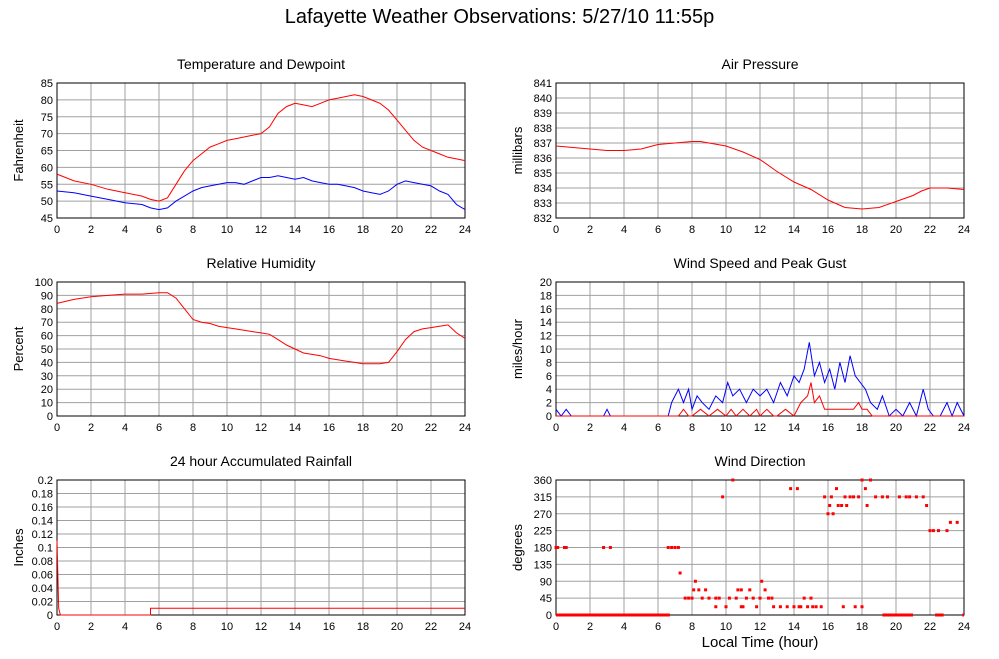  What do you see at coordinates (543, 549) in the screenshot?
I see `y-tick-label: 180` at bounding box center [543, 549].